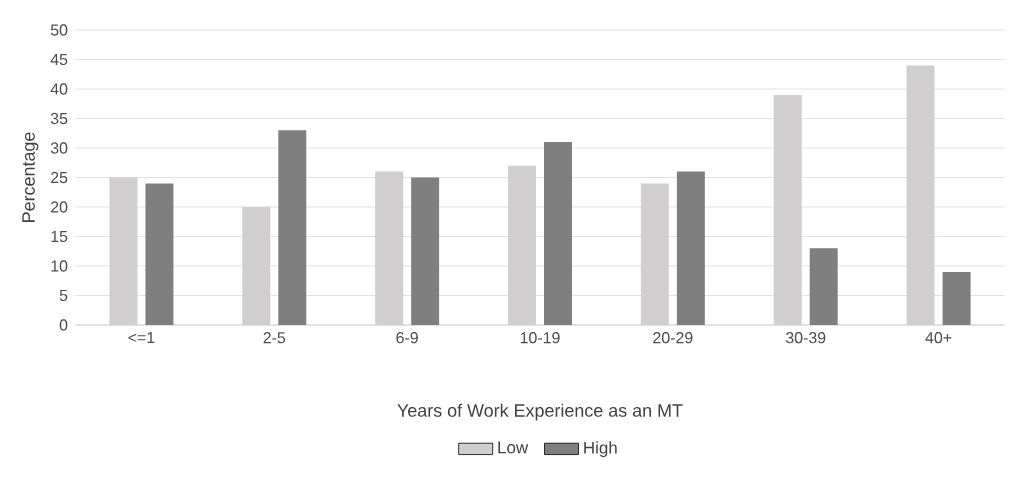 Image resolution: width=1024 pixels, height=479 pixels. What do you see at coordinates (59, 207) in the screenshot?
I see `y-tick-label: 20` at bounding box center [59, 207].